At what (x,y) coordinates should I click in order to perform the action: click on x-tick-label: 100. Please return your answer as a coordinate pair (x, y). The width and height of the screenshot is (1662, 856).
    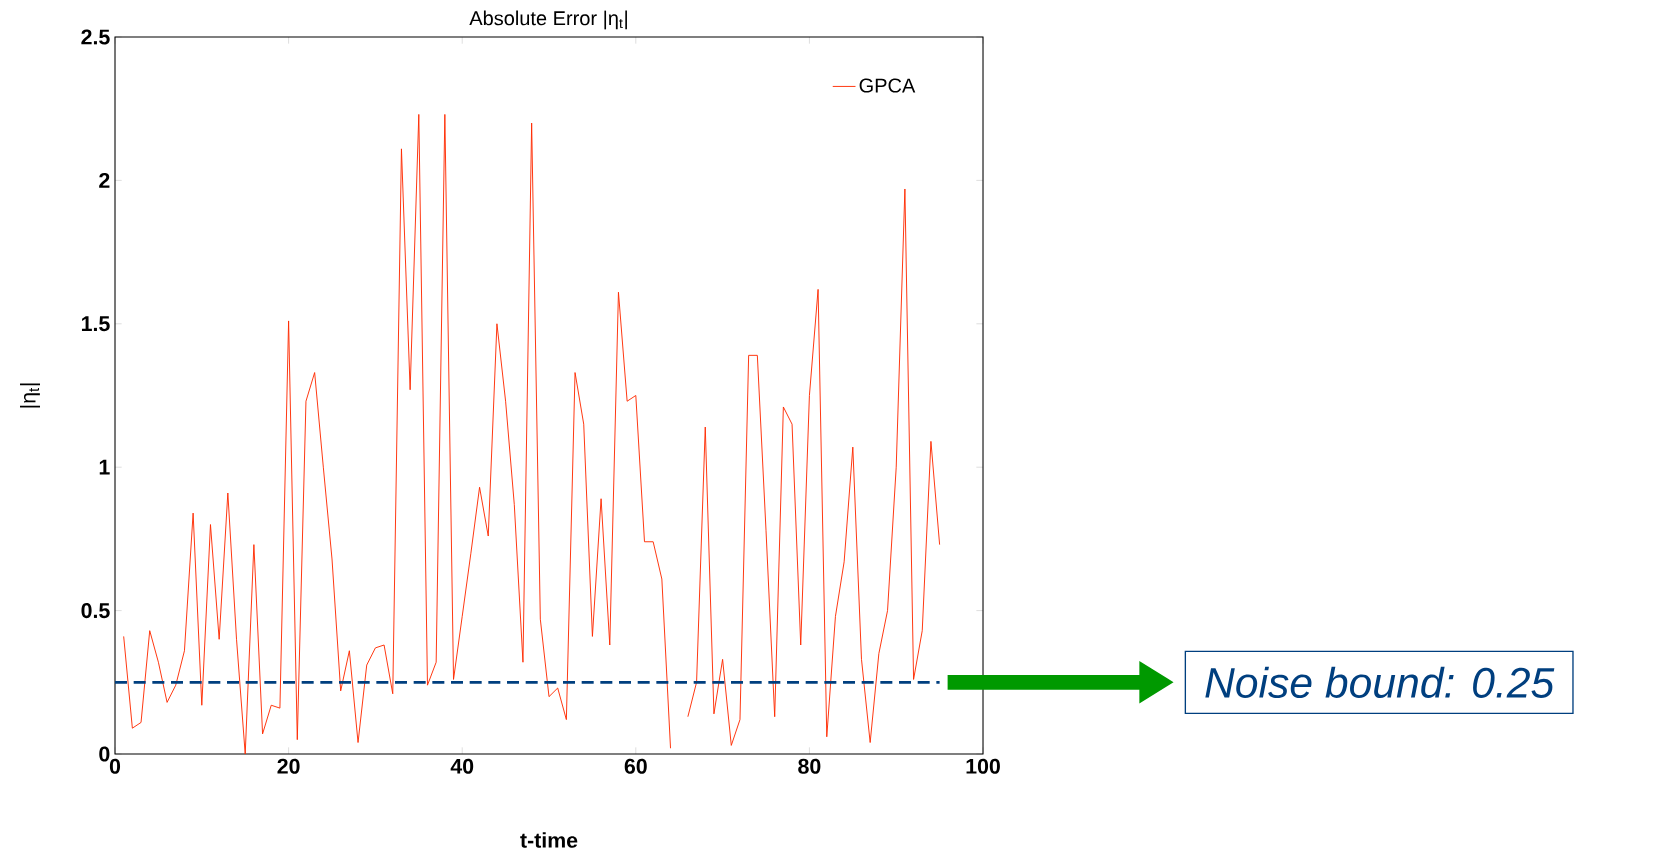
    Looking at the image, I should click on (983, 766).